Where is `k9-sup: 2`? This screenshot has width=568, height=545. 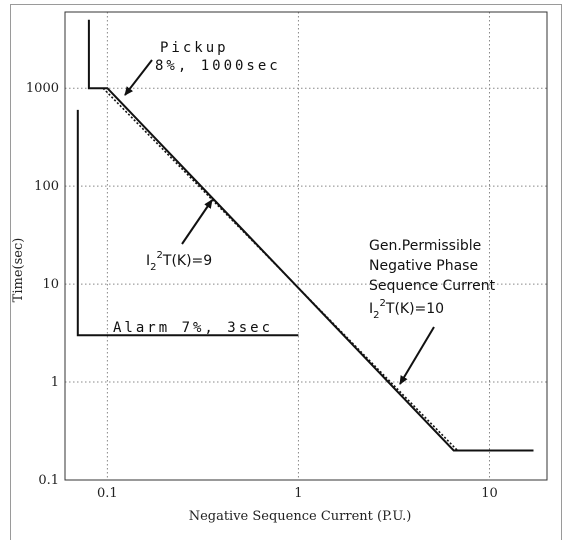 k9-sup: 2 is located at coordinates (160, 255).